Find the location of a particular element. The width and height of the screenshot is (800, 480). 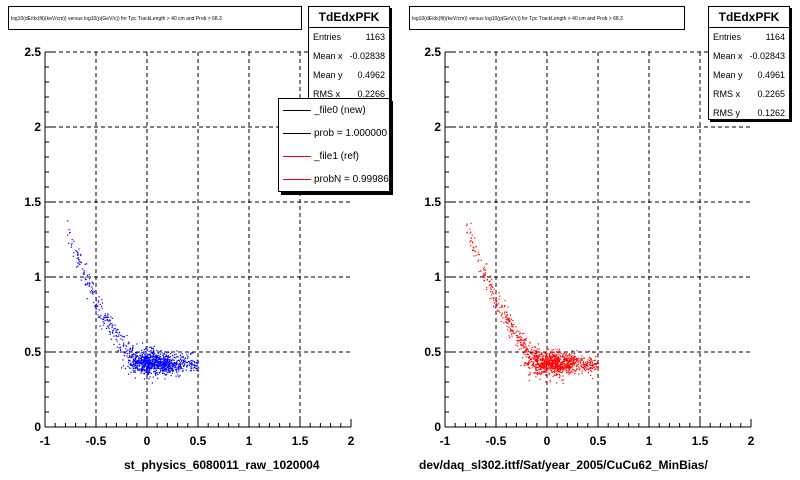

x-tick-label: 0 is located at coordinates (547, 441).